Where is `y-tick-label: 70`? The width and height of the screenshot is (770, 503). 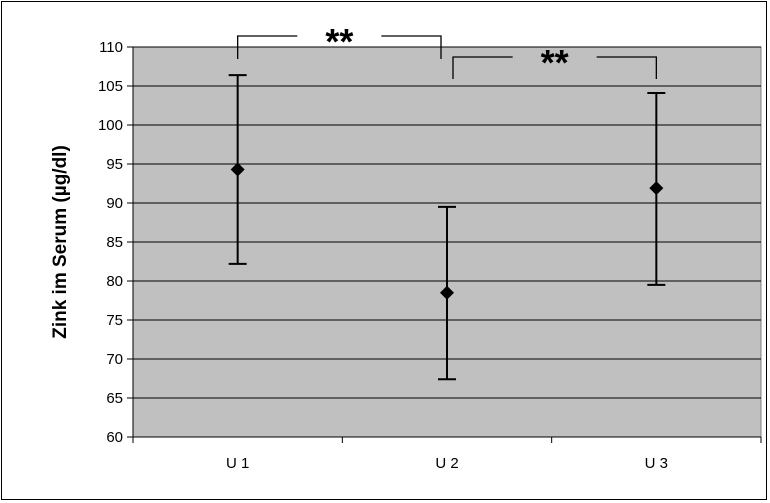
y-tick-label: 70 is located at coordinates (114, 359).